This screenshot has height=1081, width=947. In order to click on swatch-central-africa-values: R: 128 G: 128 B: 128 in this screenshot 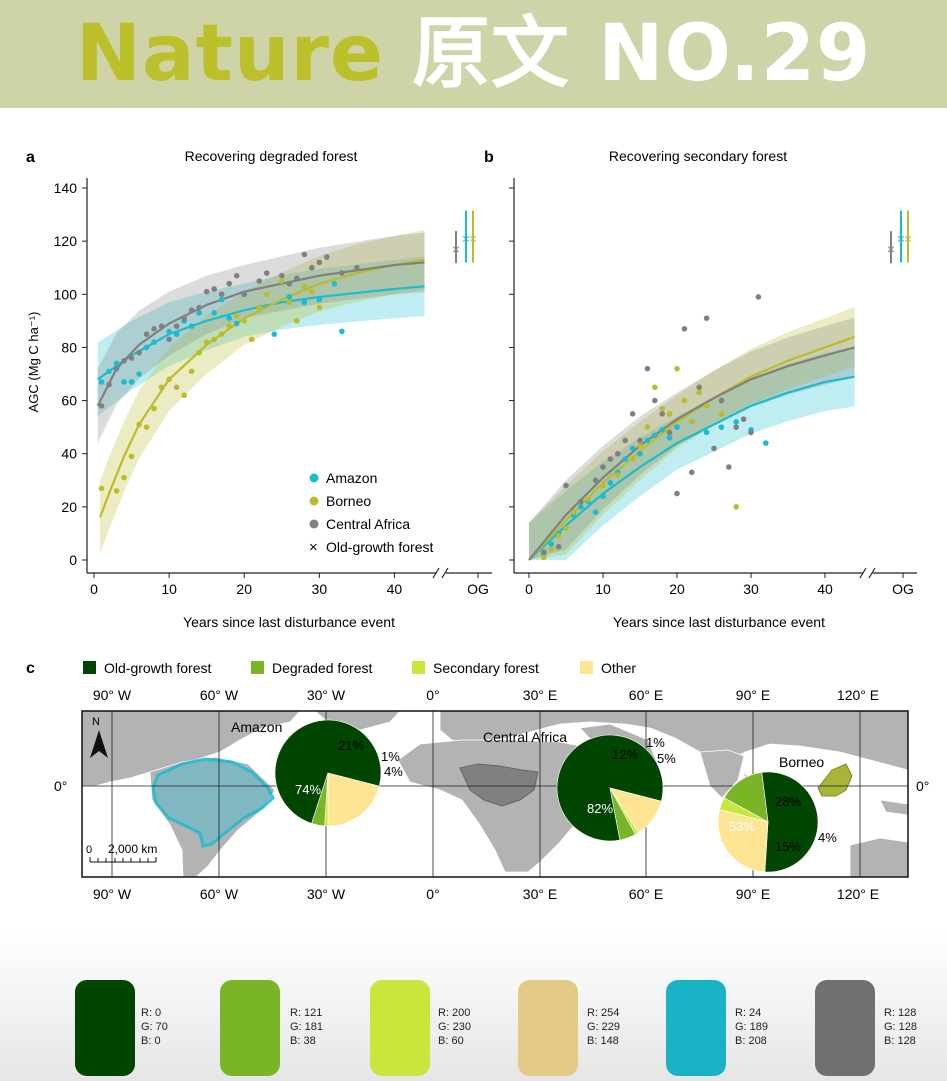, I will do `click(900, 1027)`.